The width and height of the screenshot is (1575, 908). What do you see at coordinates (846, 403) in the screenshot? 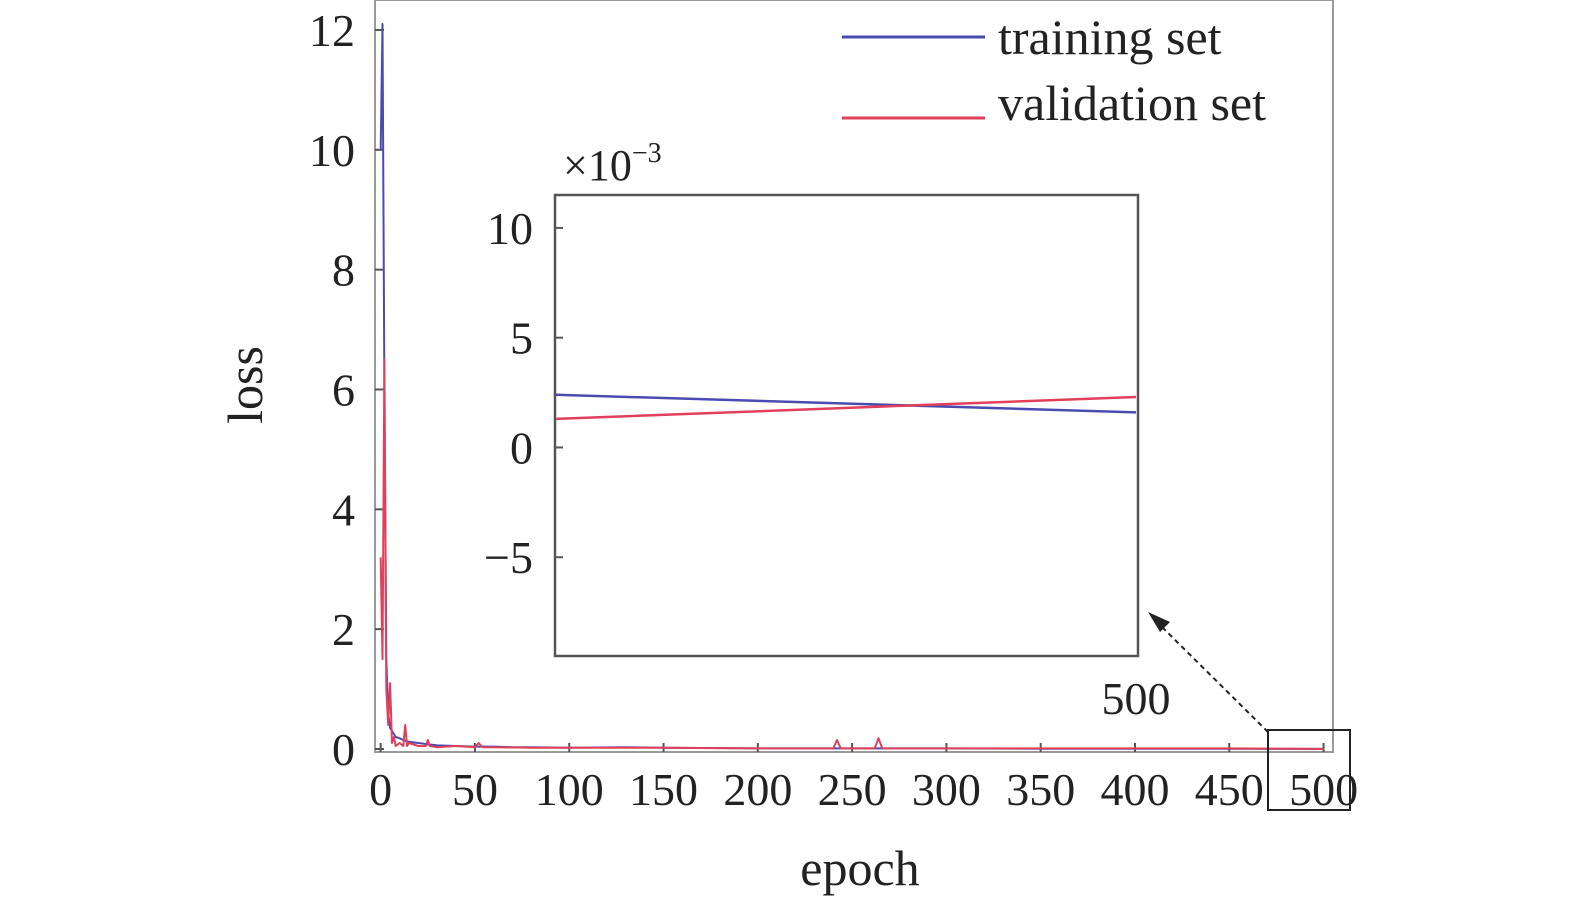
I see `inset-series-line-training` at bounding box center [846, 403].